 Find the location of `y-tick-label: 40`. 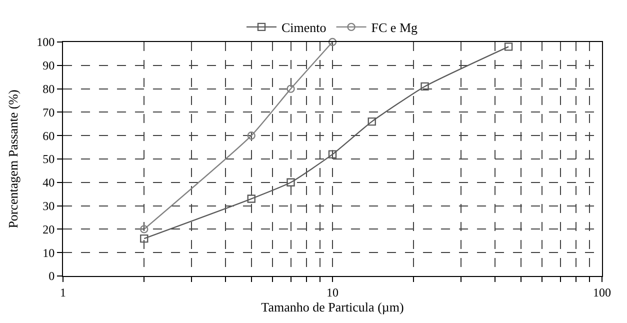

y-tick-label: 40 is located at coordinates (48, 183).